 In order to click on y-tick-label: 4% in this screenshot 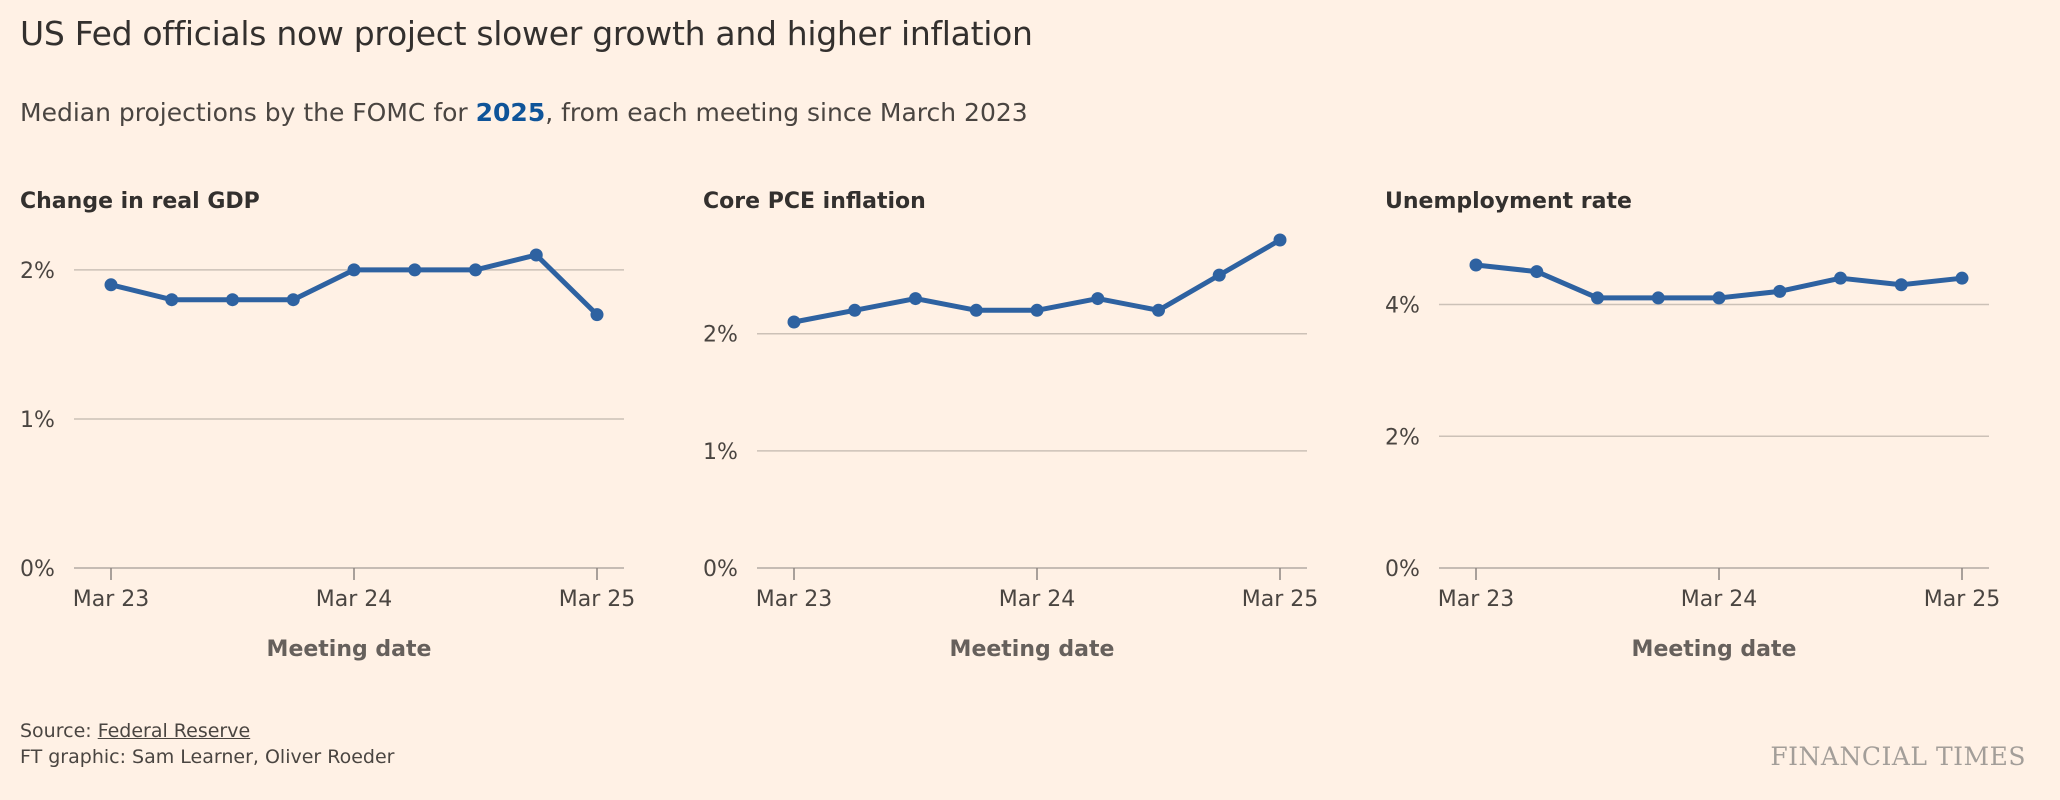, I will do `click(1402, 306)`.